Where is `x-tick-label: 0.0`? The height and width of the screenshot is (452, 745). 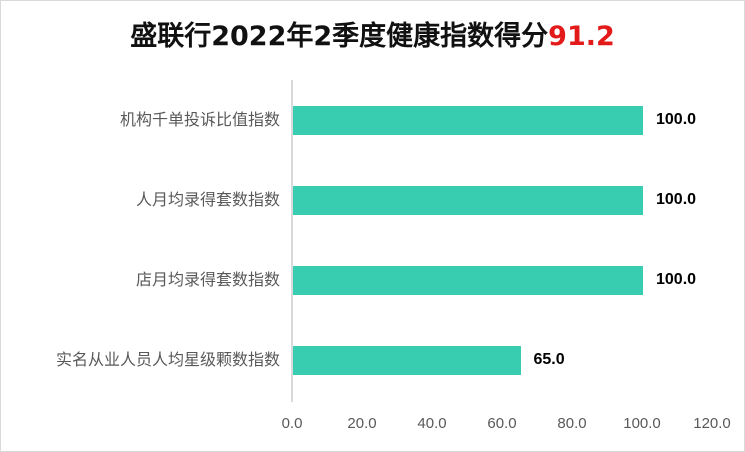
x-tick-label: 0.0 is located at coordinates (292, 423).